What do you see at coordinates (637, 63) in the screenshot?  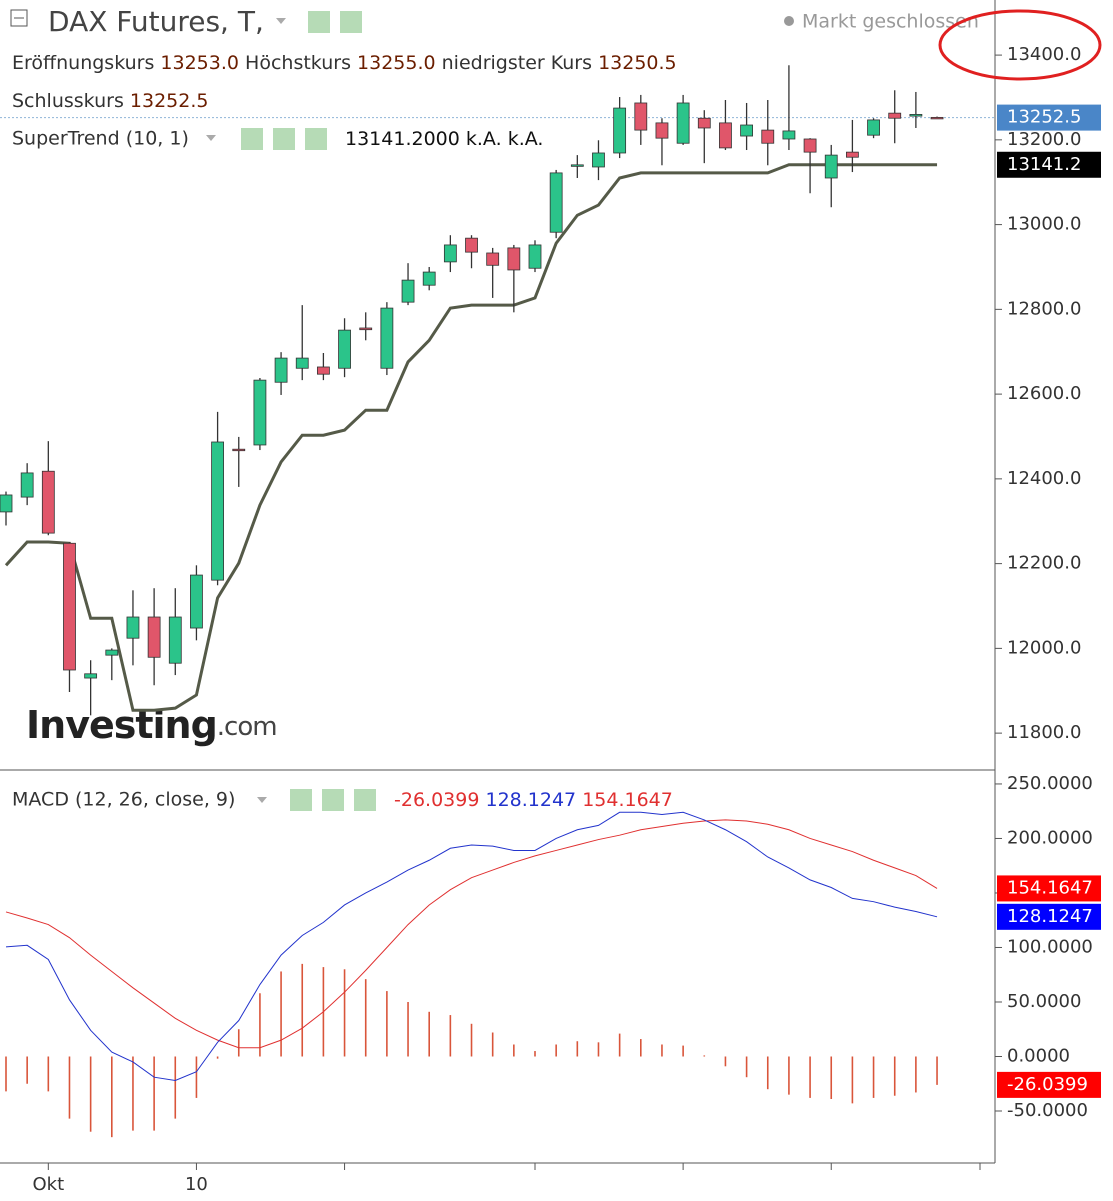 I see `low-value: 13250.5` at bounding box center [637, 63].